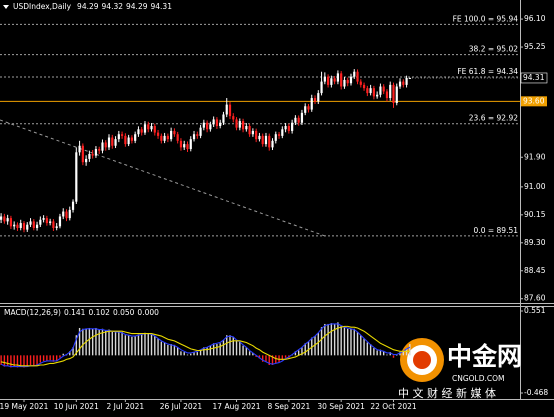 Image resolution: width=554 pixels, height=417 pixels. I want to click on x-tick-label: 30 Sep 2021, so click(341, 406).